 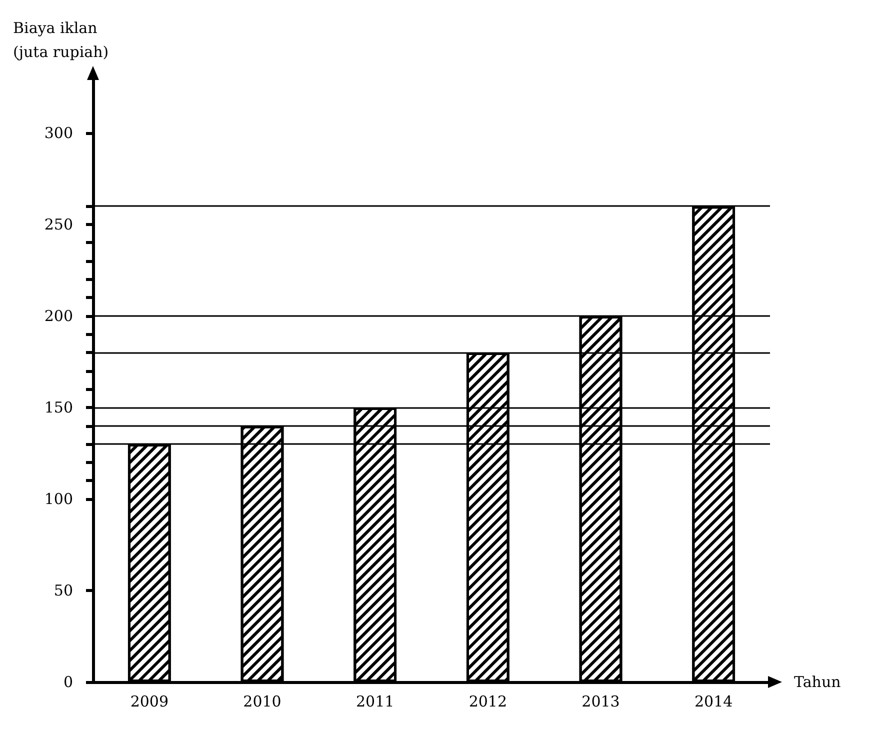 What do you see at coordinates (713, 701) in the screenshot?
I see `x-tick-label: 2014` at bounding box center [713, 701].